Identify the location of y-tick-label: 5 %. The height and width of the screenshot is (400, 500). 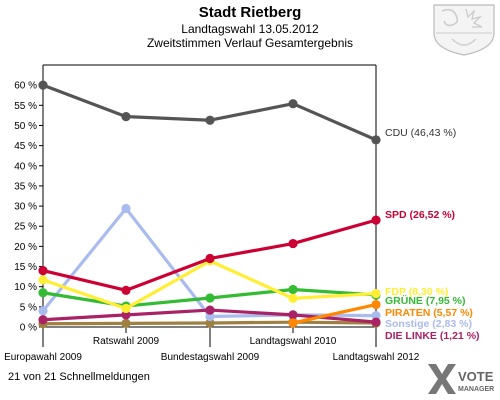
(28, 307).